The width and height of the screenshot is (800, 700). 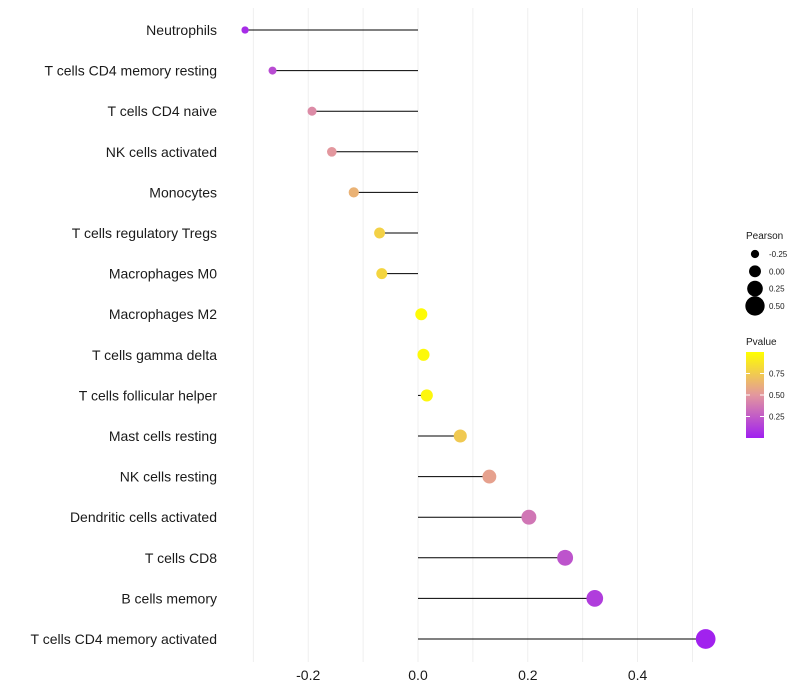 I want to click on category-label: T cells CD8, so click(x=181, y=558).